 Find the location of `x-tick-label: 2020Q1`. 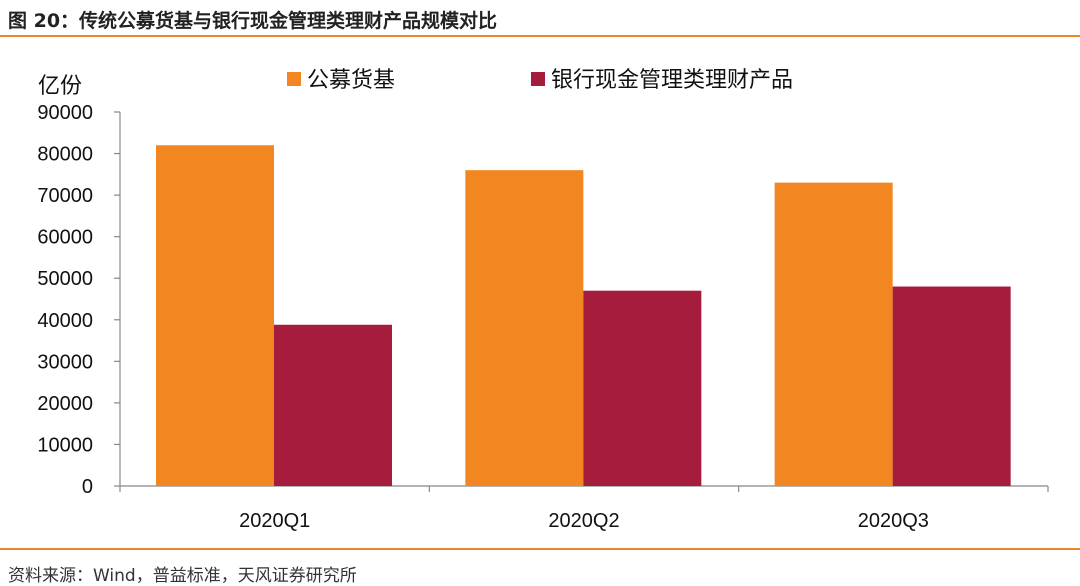

x-tick-label: 2020Q1 is located at coordinates (274, 521).